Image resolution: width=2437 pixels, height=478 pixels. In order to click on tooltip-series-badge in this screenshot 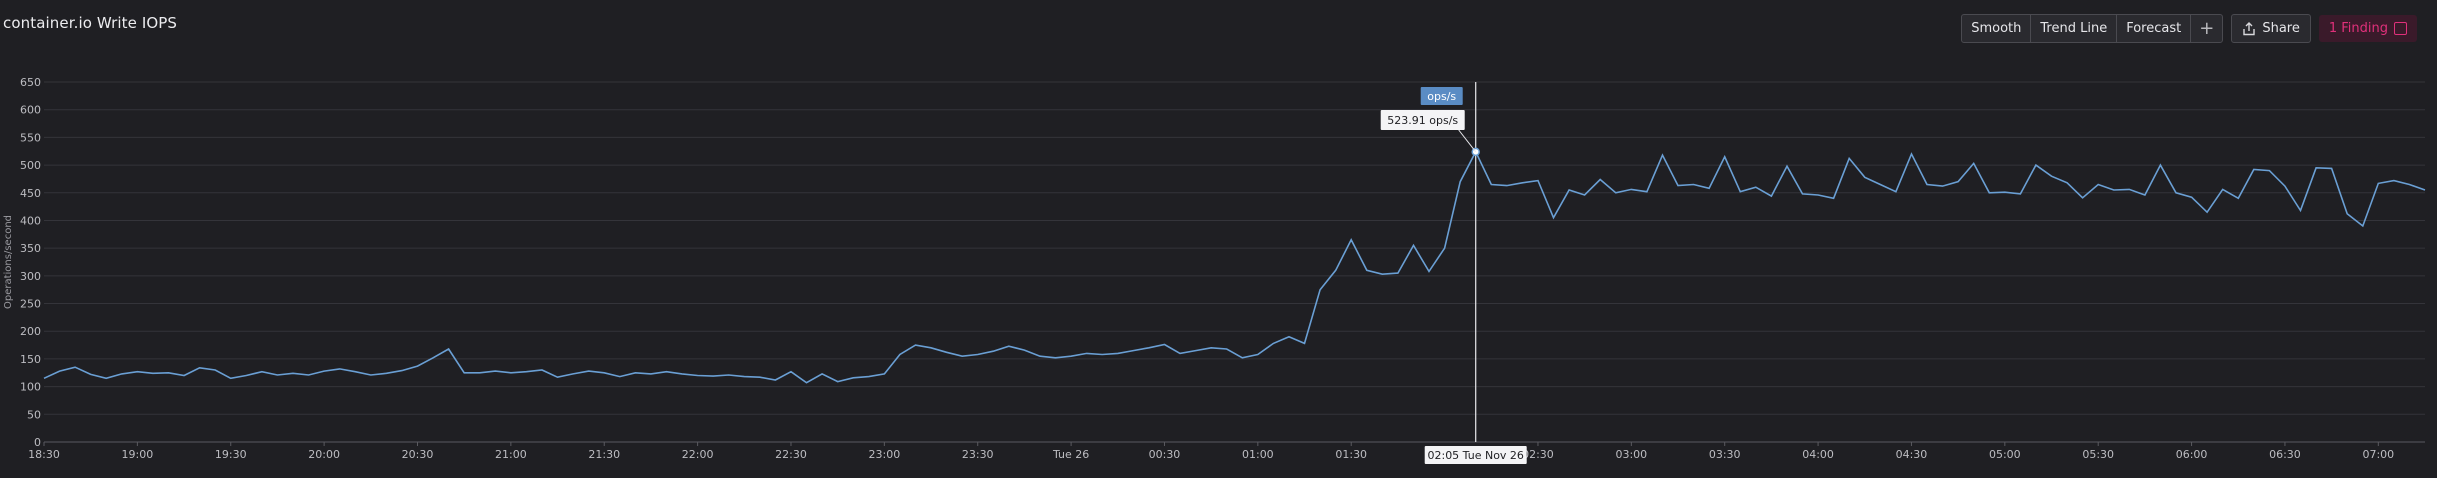, I will do `click(1441, 96)`.